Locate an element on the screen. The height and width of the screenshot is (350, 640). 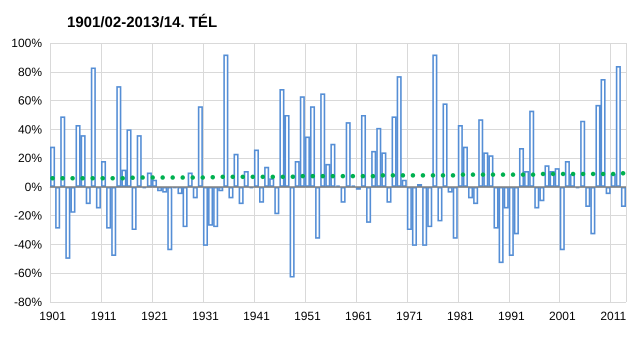
x-tick-label: 1951 is located at coordinates (308, 316).